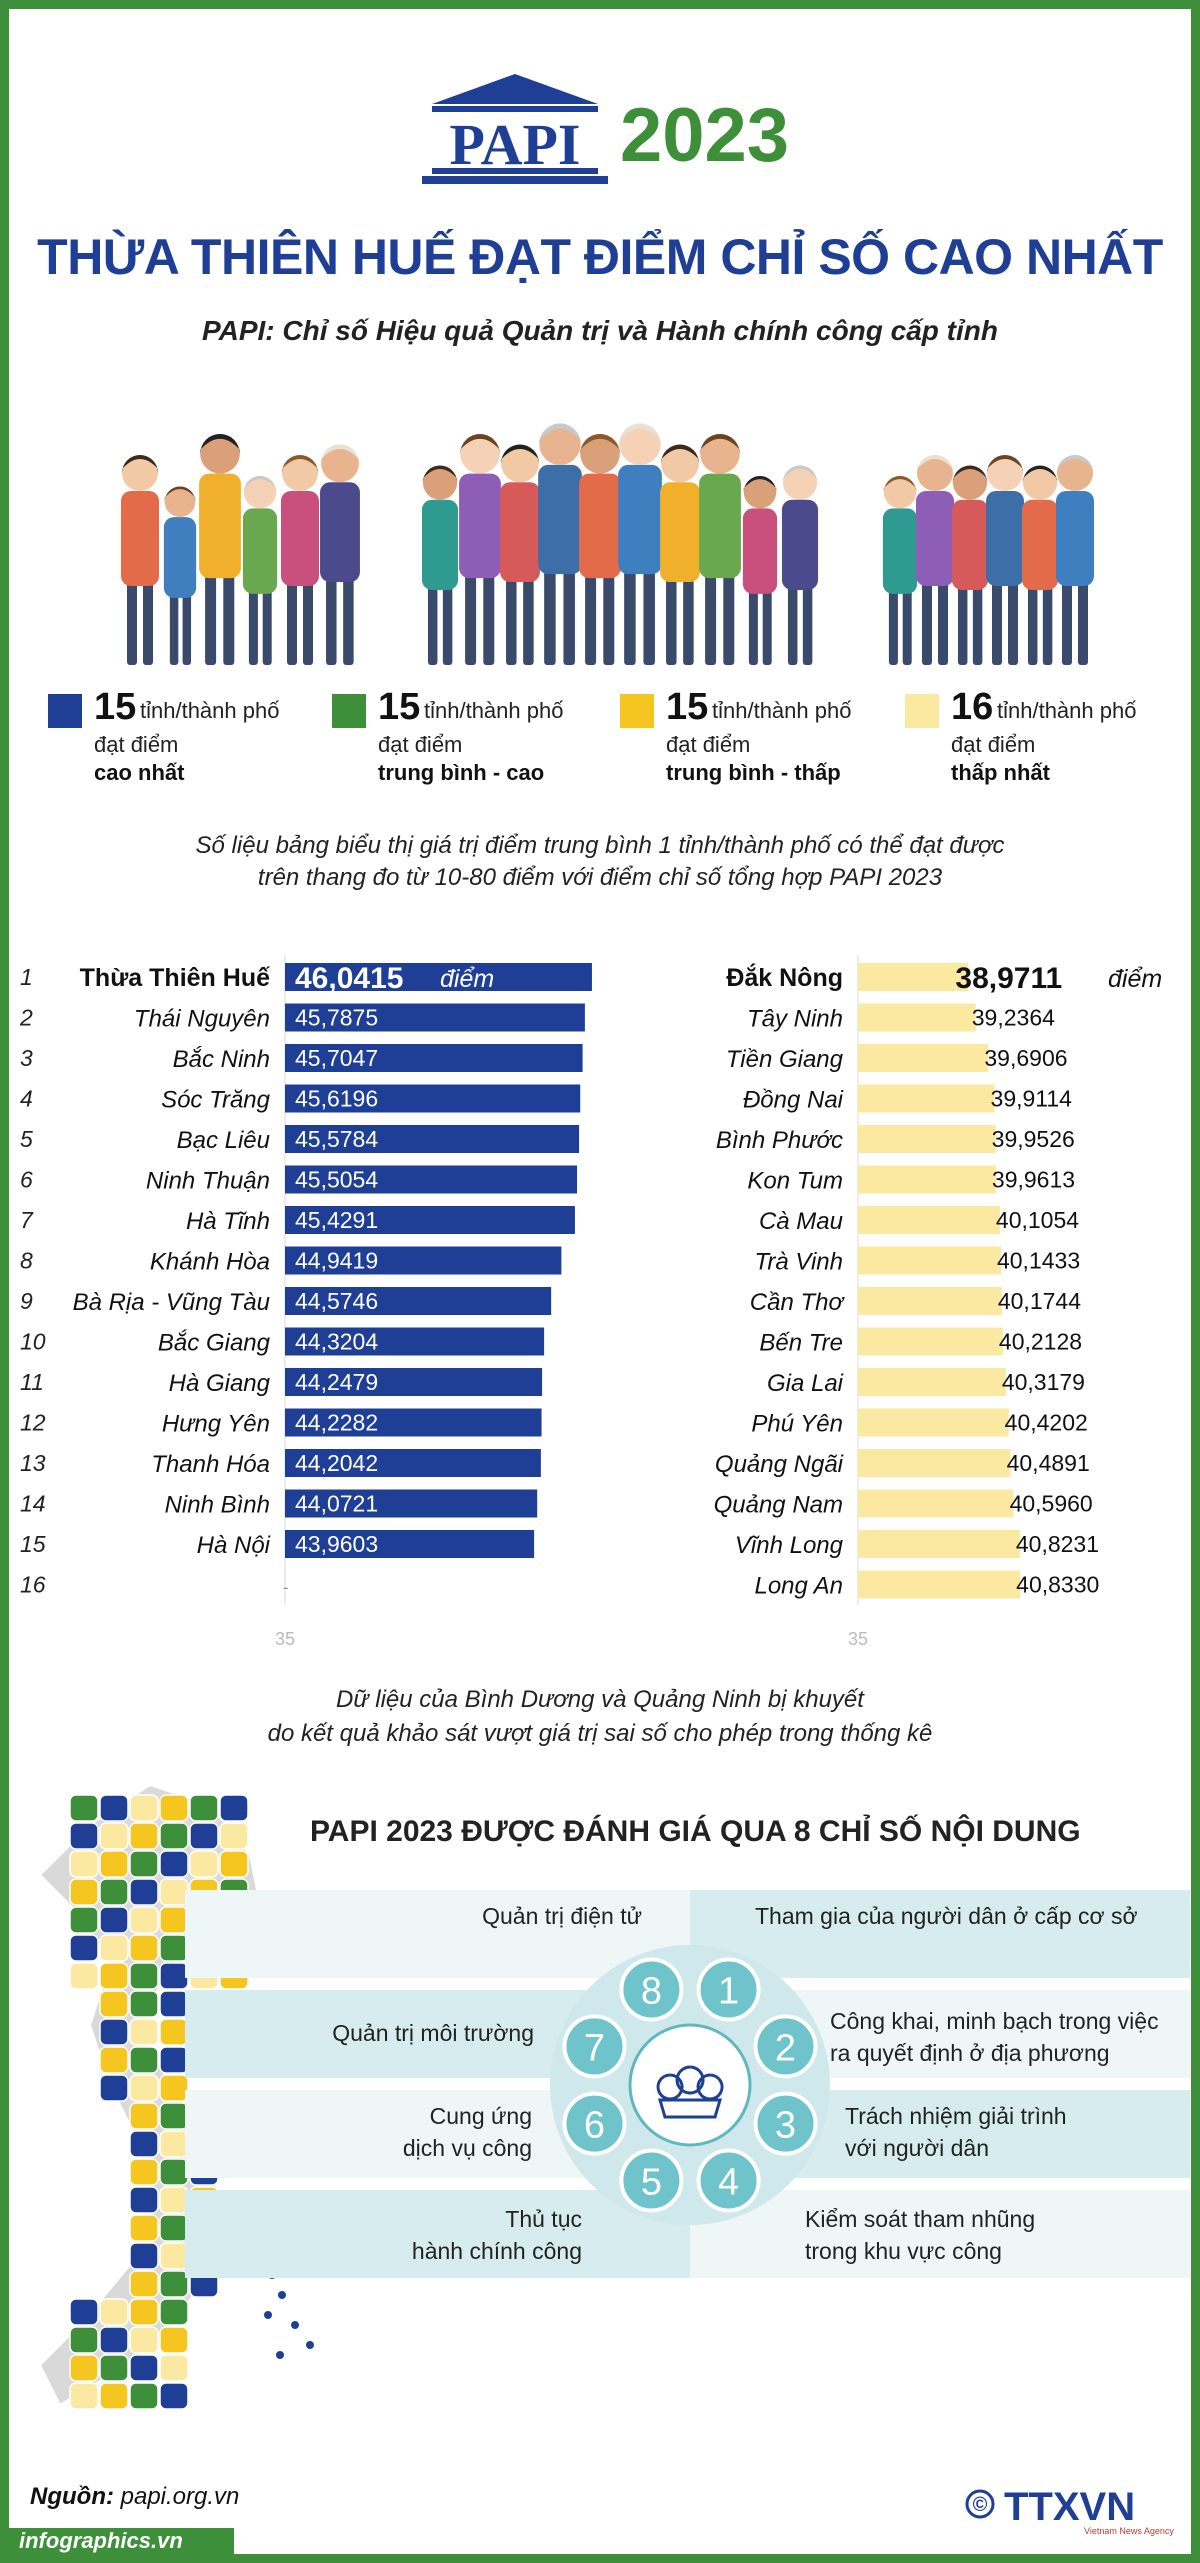  Describe the element at coordinates (798, 1302) in the screenshot. I see `right-category-label: Cần Thơ` at that location.